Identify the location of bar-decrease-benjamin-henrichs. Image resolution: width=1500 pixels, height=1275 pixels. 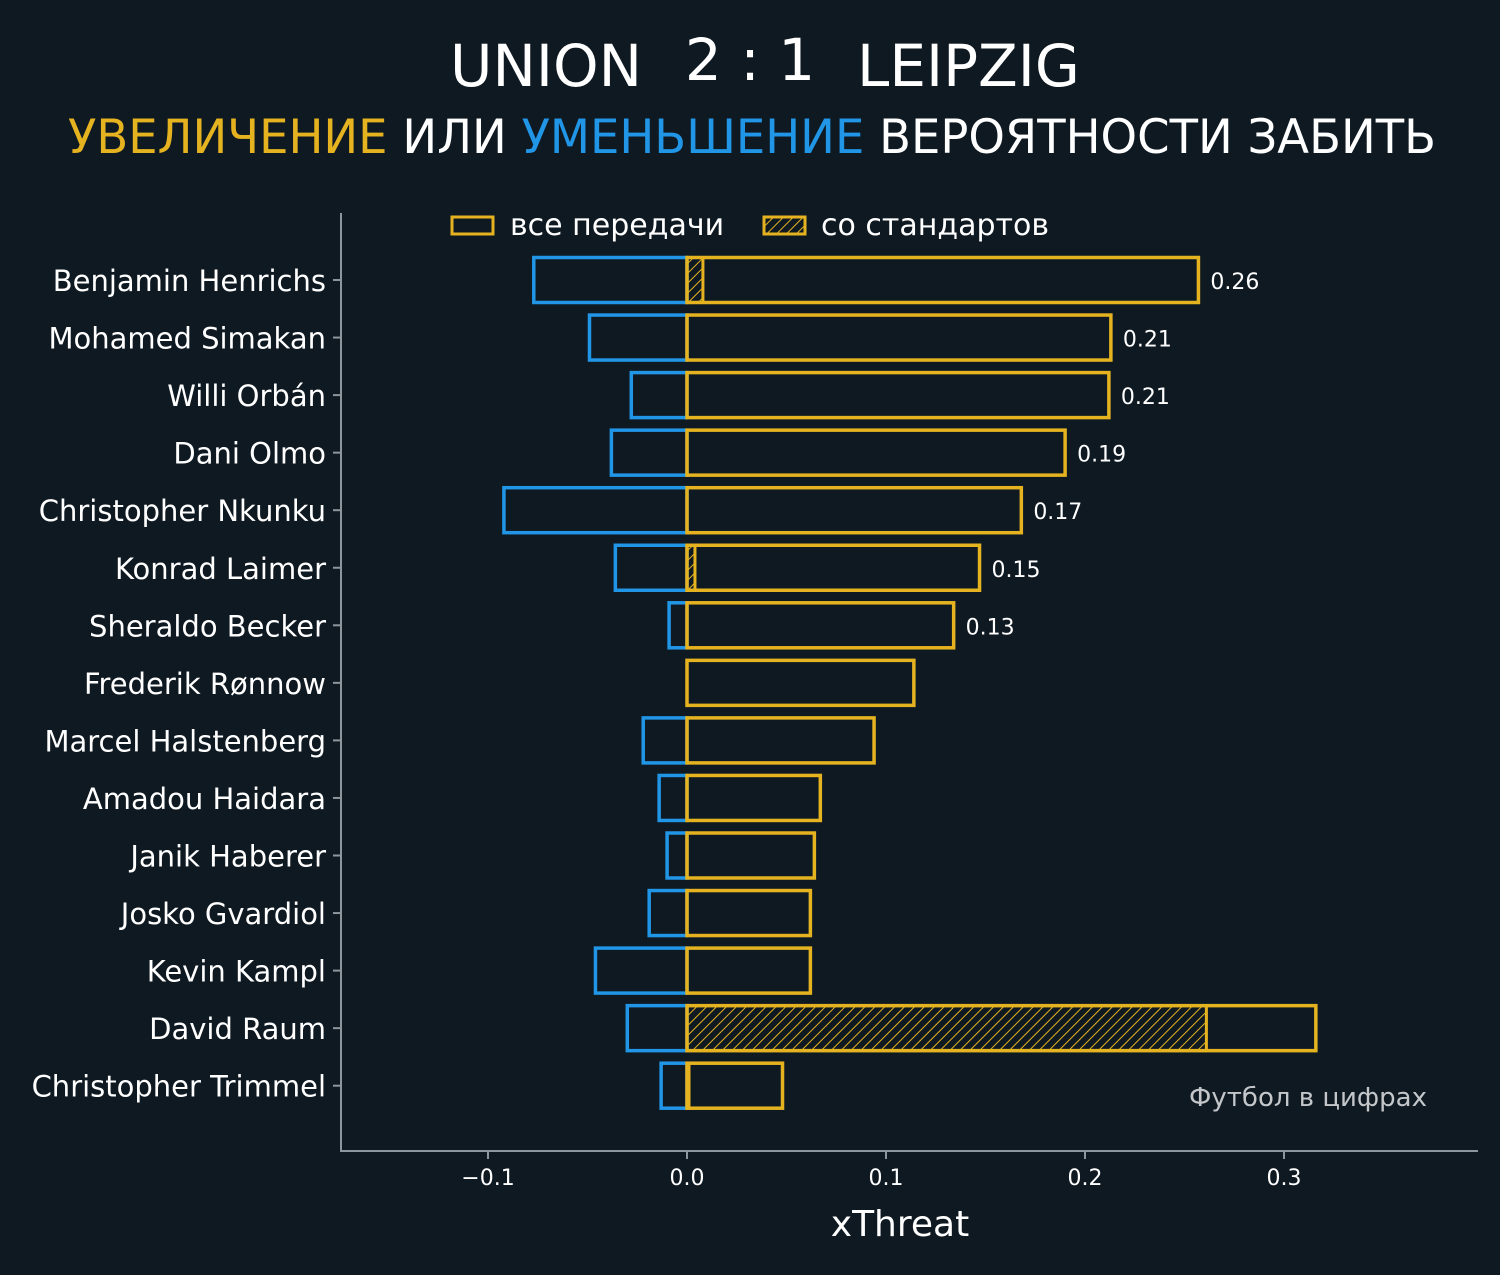
(610, 280).